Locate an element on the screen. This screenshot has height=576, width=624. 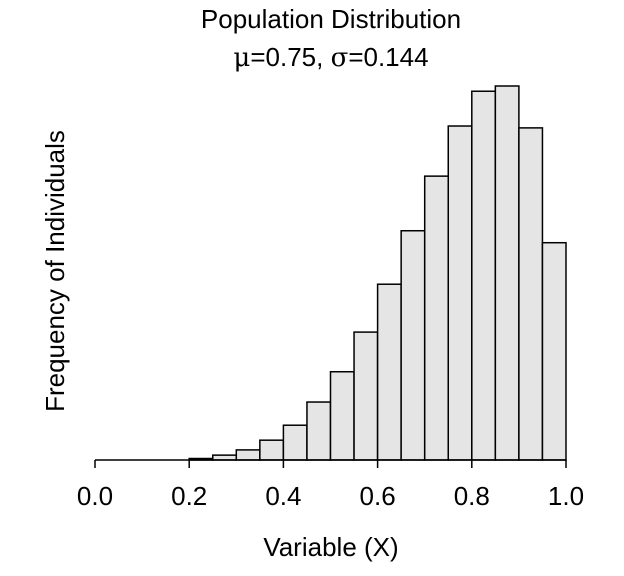
chart-title: Population Distribution is located at coordinates (331, 19).